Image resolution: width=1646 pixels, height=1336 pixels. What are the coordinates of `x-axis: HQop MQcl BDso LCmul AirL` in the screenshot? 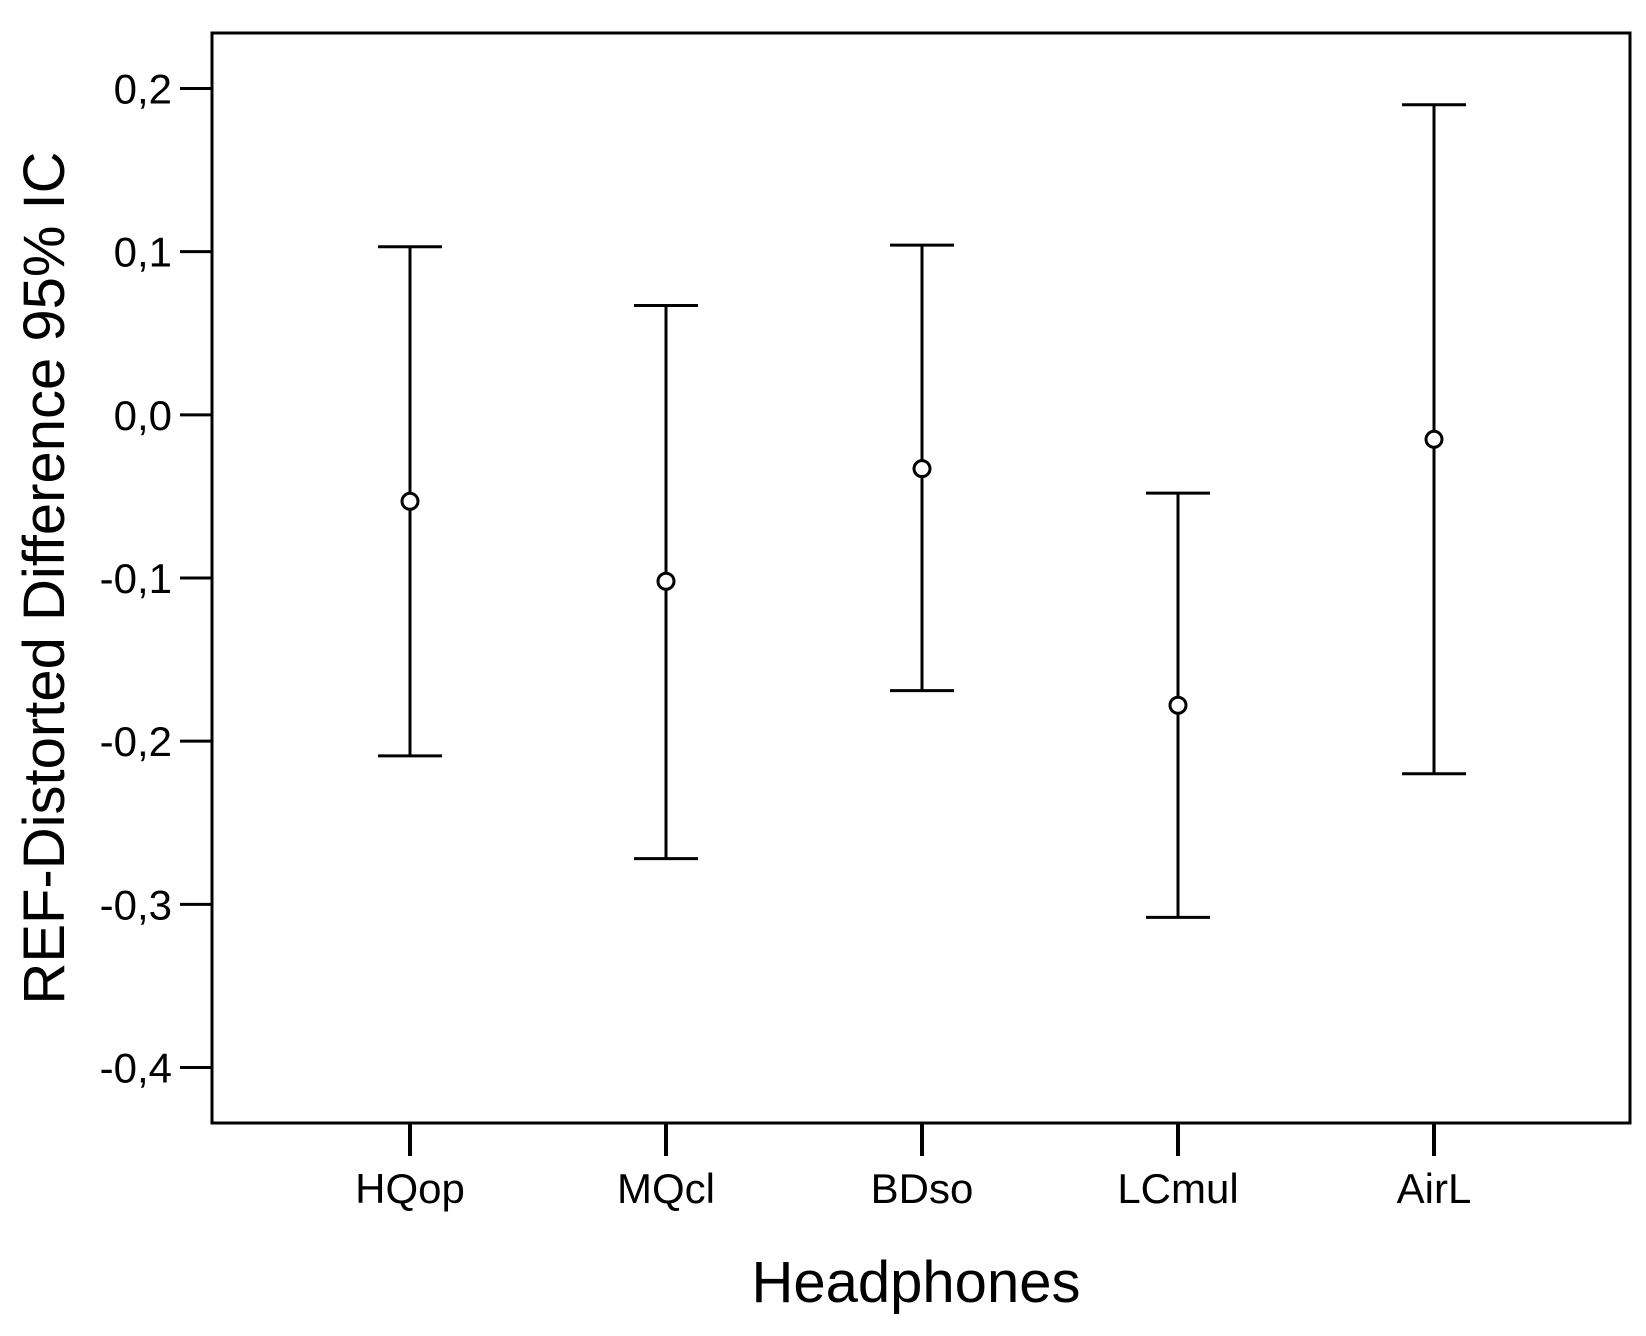 It's located at (913, 1167).